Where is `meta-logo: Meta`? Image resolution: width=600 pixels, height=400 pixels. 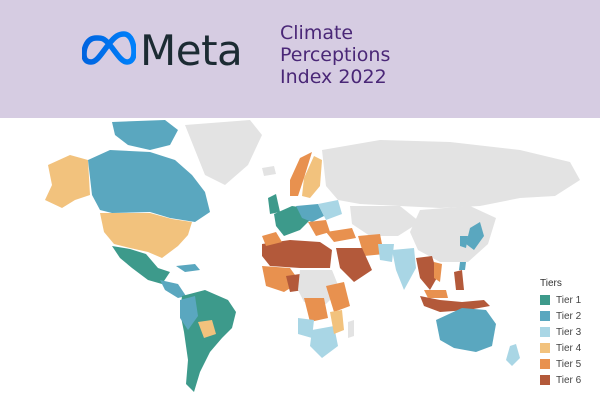 meta-logo: Meta is located at coordinates (167, 51).